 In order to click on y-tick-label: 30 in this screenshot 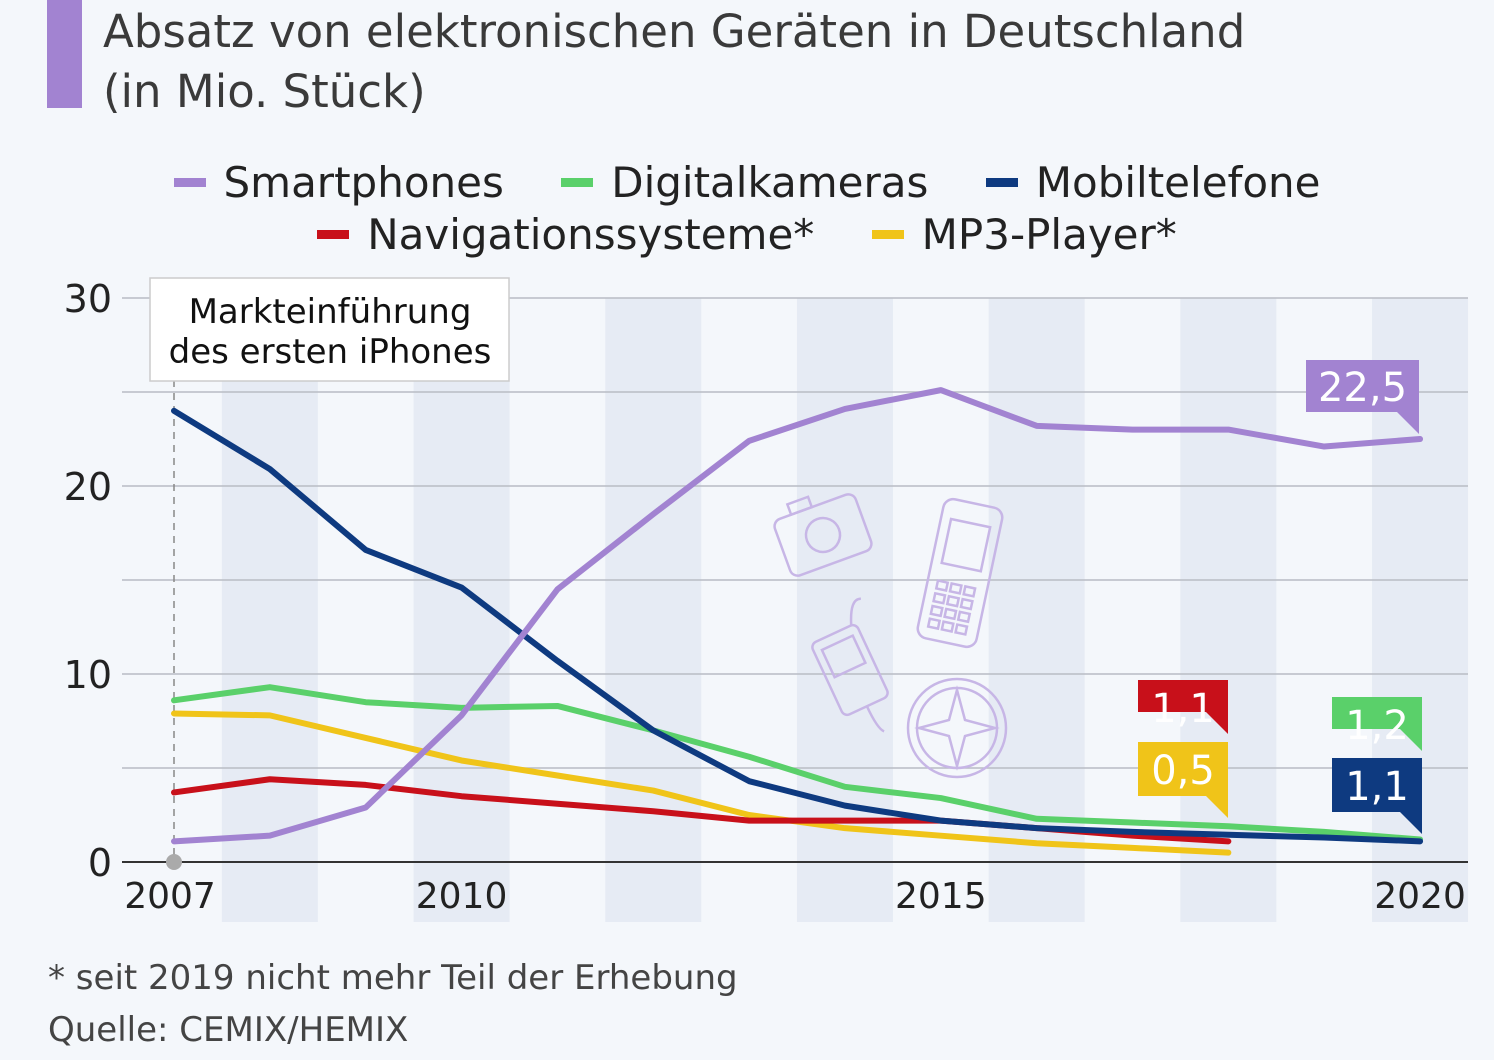, I will do `click(88, 299)`.